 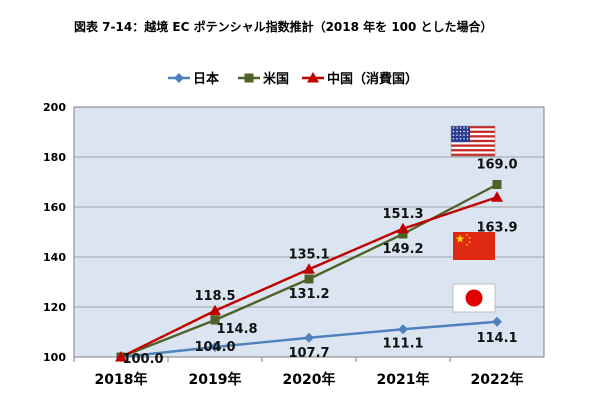 I want to click on data-label: 104.0, so click(x=214, y=347).